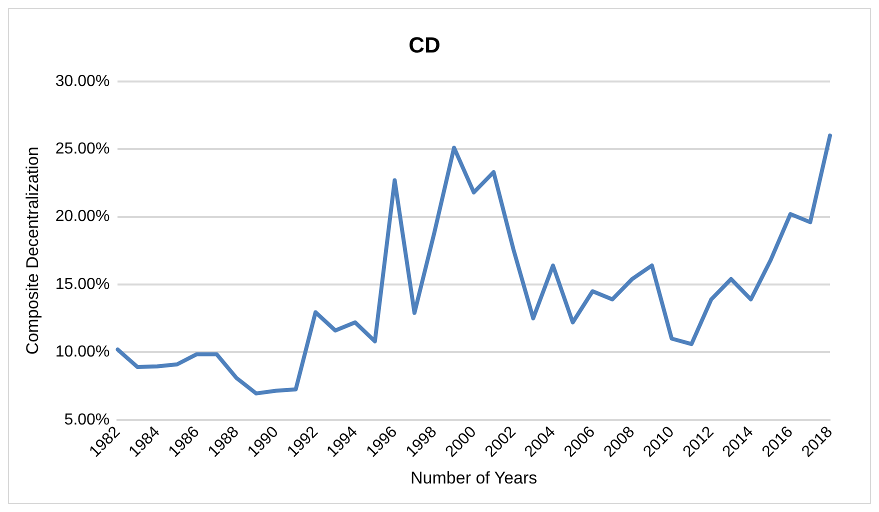 Image resolution: width=879 pixels, height=512 pixels. Describe the element at coordinates (82, 352) in the screenshot. I see `y-tick-label: 10.00%` at that location.